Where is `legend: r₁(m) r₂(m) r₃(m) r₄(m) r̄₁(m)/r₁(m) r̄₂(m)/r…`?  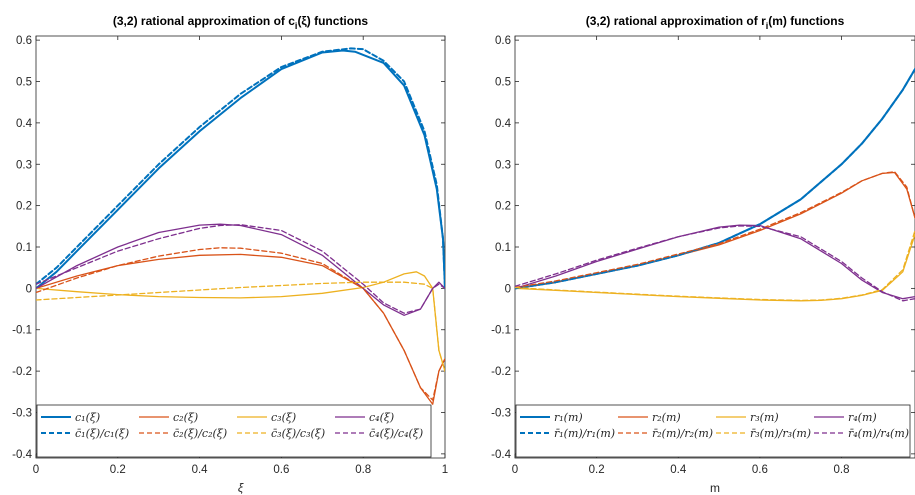
legend: r₁(m) r₂(m) r₃(m) r₄(m) r̄₁(m)/r₁(m) r̄₂(m)/r… is located at coordinates (713, 431).